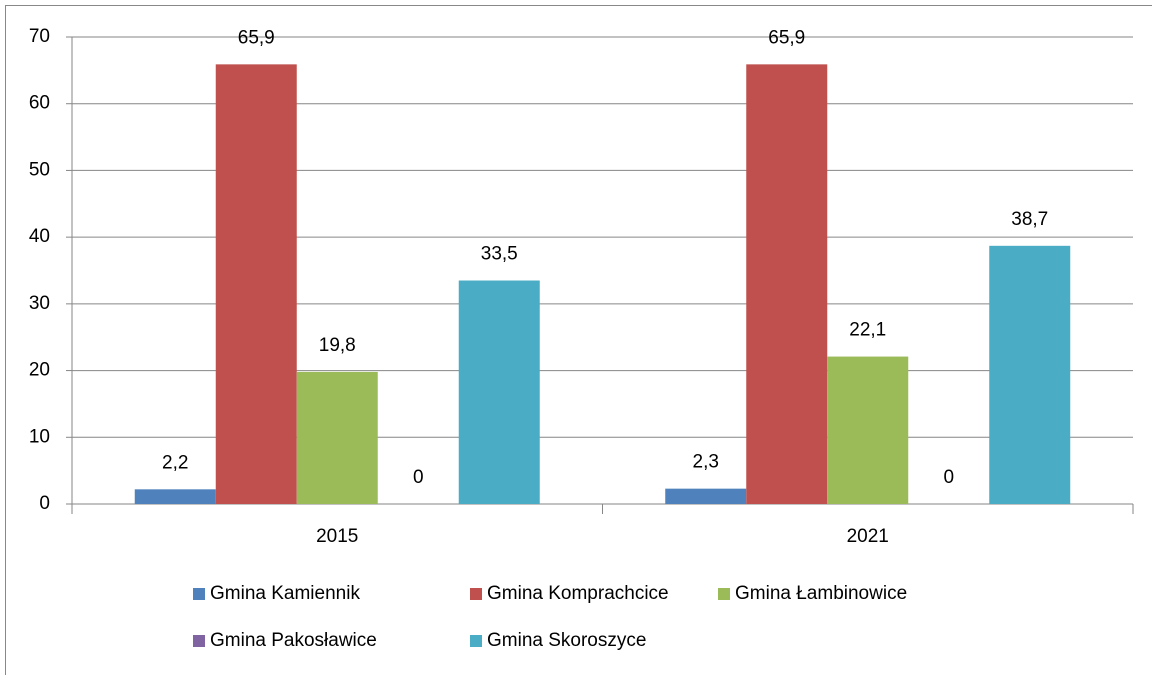 The width and height of the screenshot is (1152, 675). What do you see at coordinates (39, 436) in the screenshot?
I see `y-tick-label: 10` at bounding box center [39, 436].